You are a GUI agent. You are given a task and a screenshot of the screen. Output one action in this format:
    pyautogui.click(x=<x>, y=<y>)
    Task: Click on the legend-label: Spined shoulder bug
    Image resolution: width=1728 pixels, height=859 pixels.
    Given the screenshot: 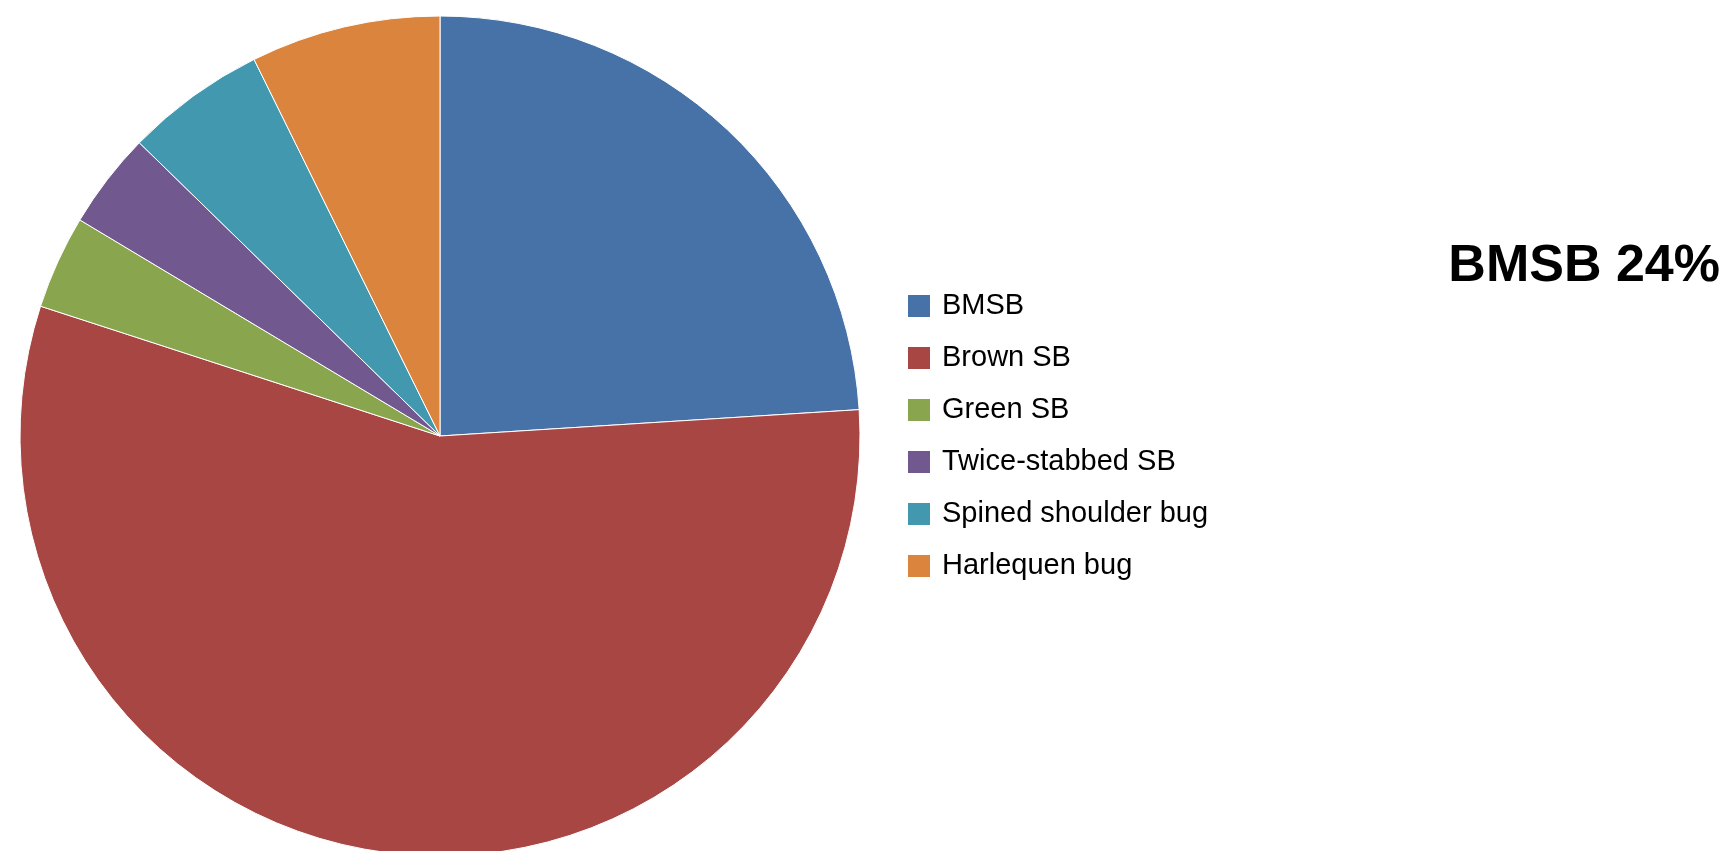 What is the action you would take?
    pyautogui.click(x=1075, y=512)
    